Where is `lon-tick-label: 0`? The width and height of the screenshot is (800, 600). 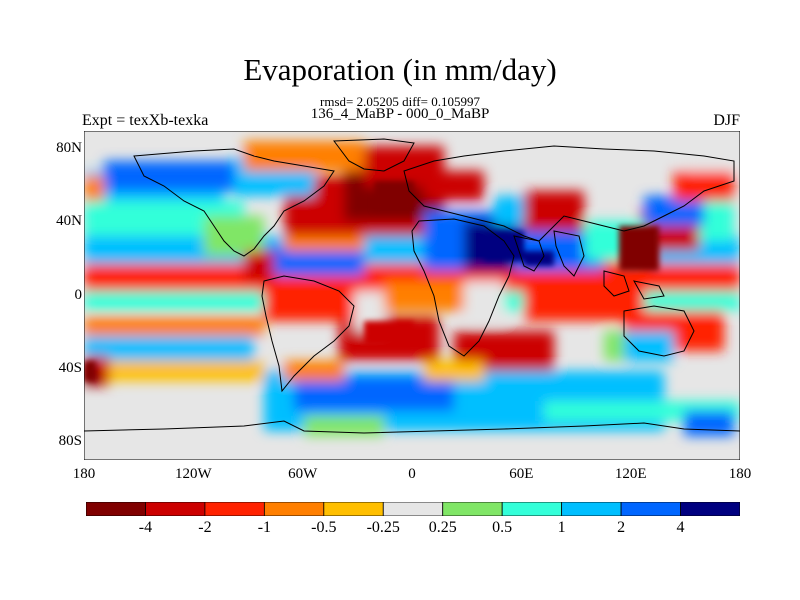
lon-tick-label: 0 is located at coordinates (412, 474).